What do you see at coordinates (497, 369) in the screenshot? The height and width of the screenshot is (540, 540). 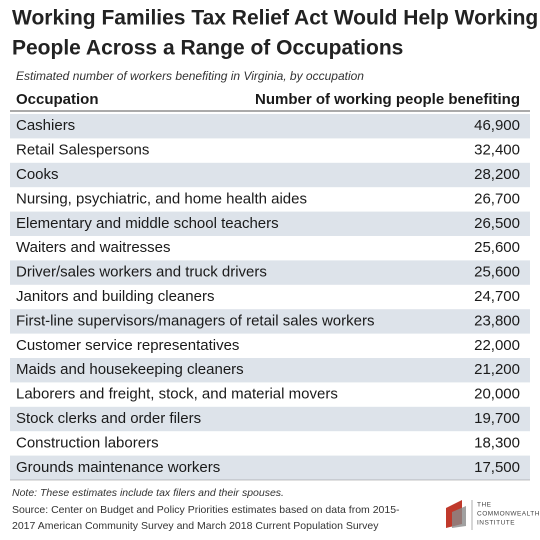 I see `count: 21,200` at bounding box center [497, 369].